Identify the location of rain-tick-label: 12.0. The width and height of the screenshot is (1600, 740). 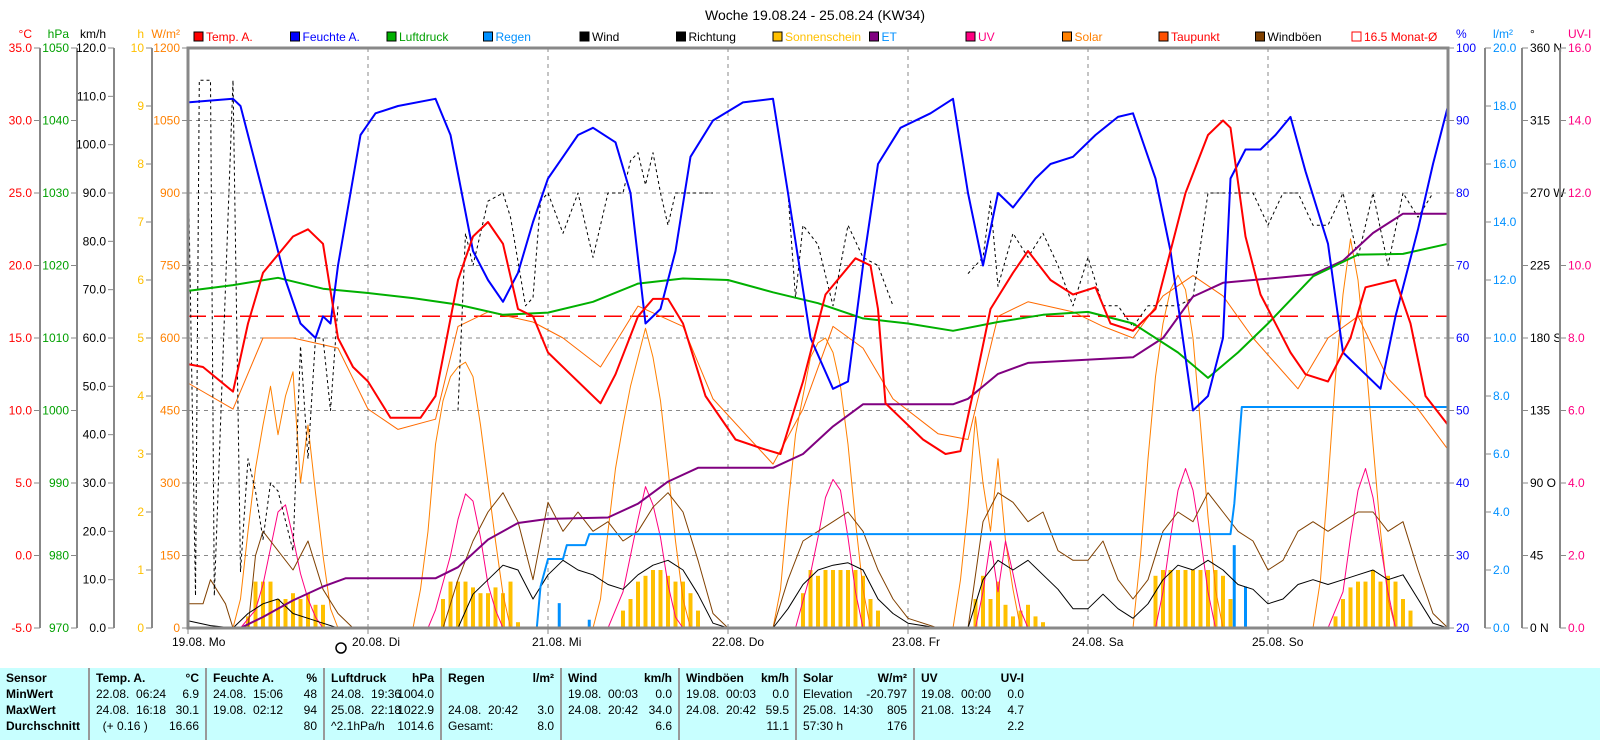
(1505, 280).